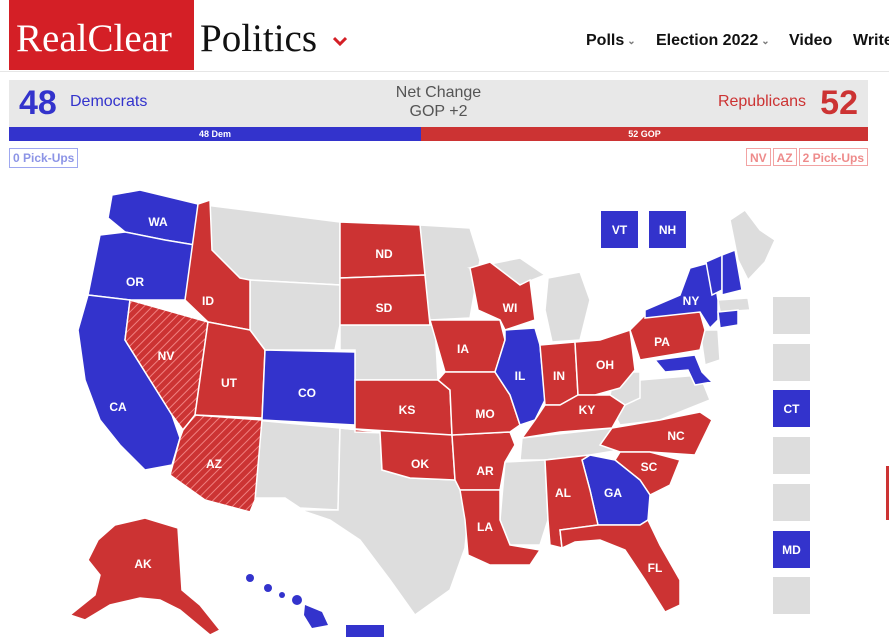 The height and width of the screenshot is (637, 889). What do you see at coordinates (707, 40) in the screenshot?
I see `nav-election-2022-label: Election 2022` at bounding box center [707, 40].